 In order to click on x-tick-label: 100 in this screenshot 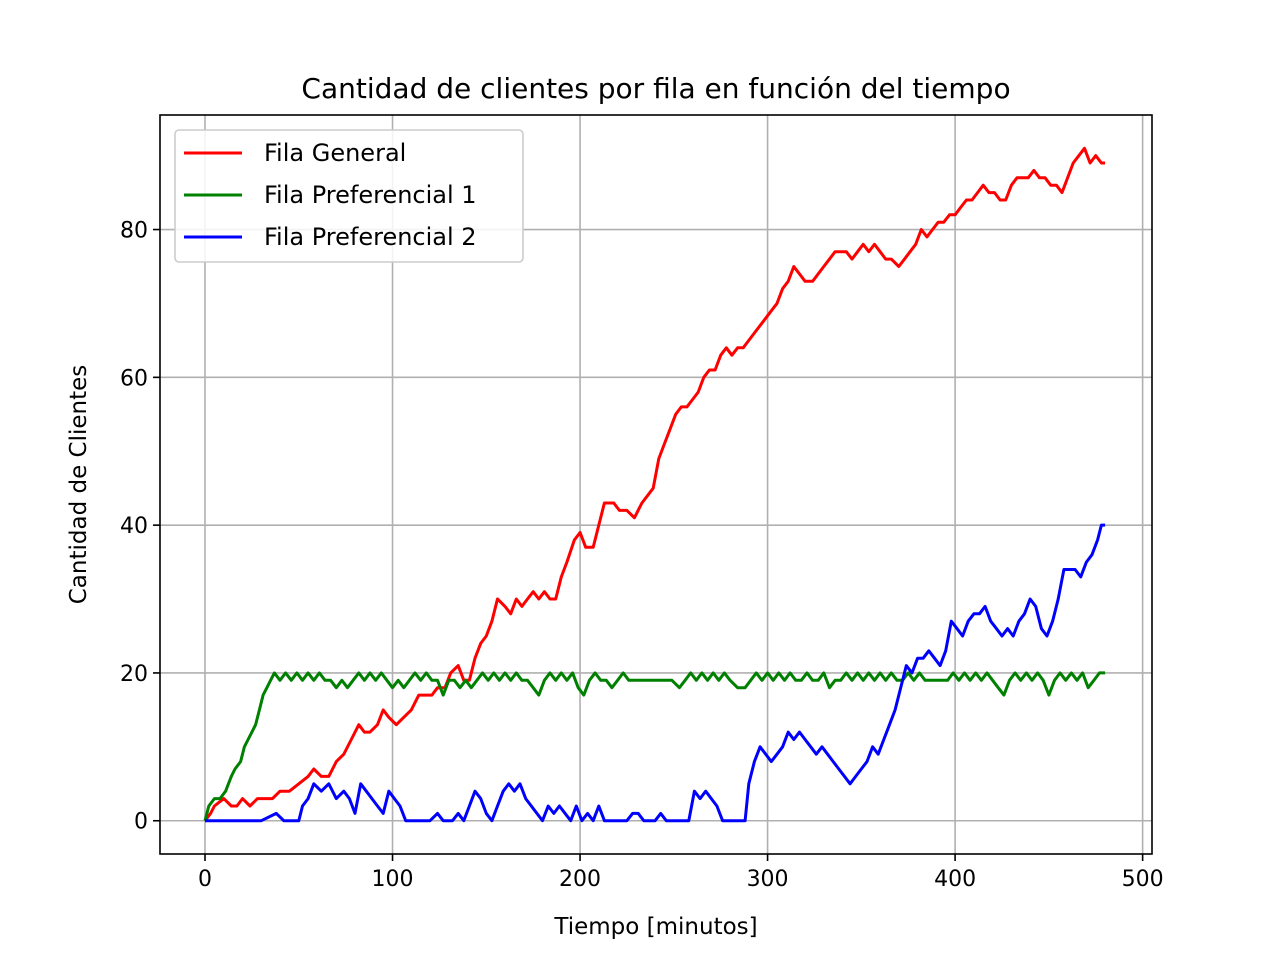, I will do `click(393, 879)`.